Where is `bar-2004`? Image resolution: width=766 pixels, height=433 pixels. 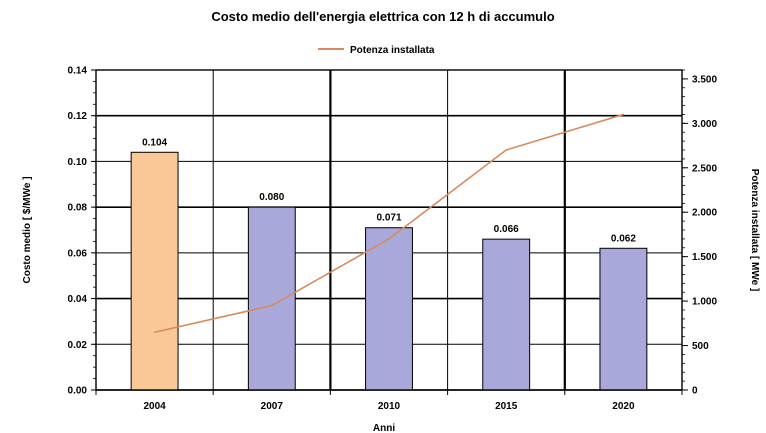 bar-2004 is located at coordinates (154, 271).